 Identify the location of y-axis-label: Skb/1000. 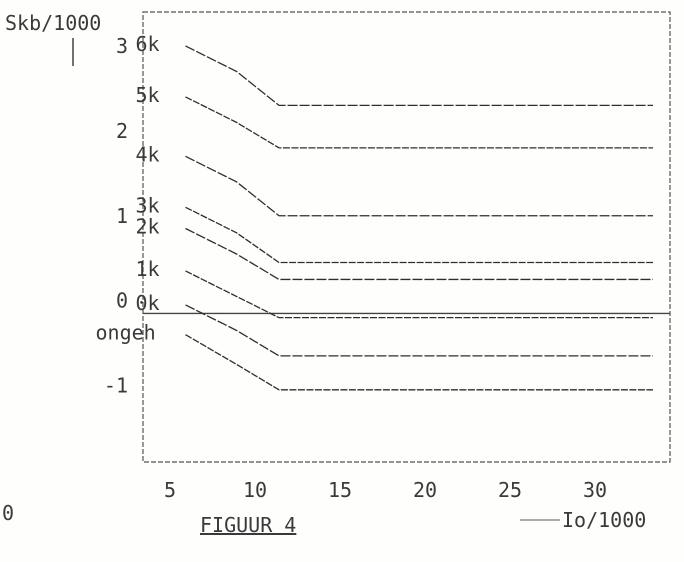
(53, 23).